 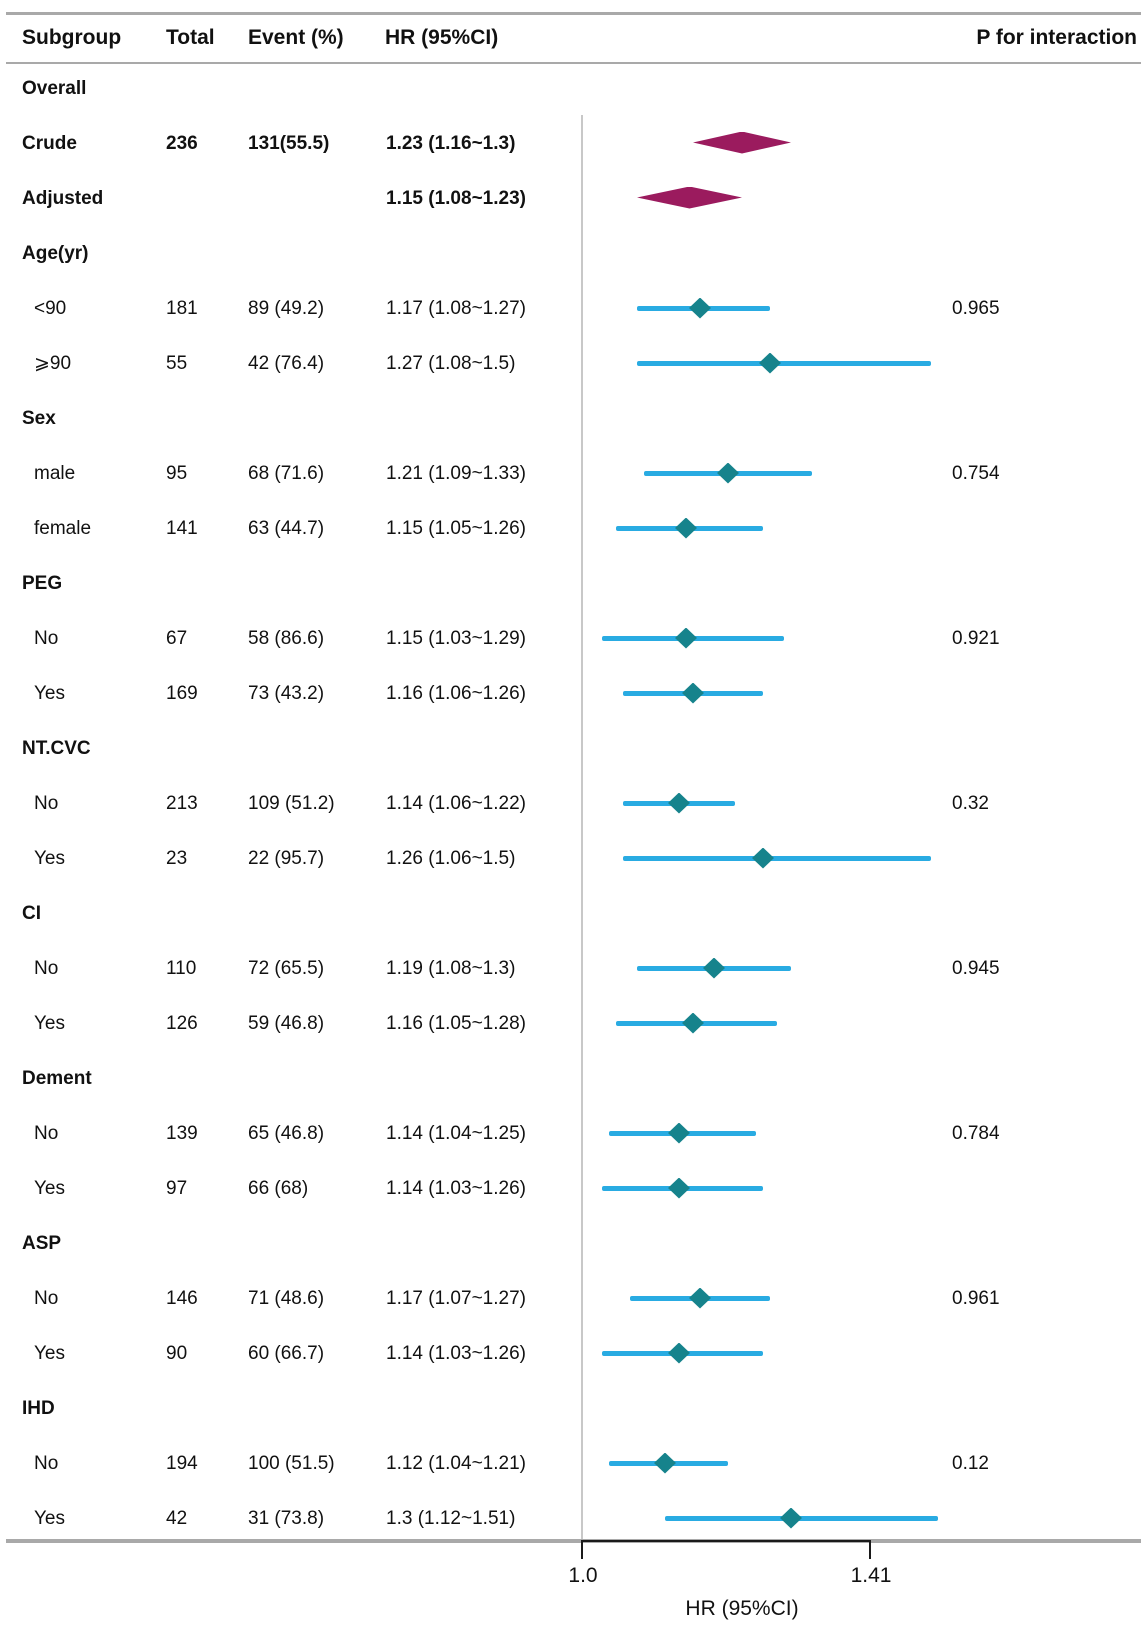 I want to click on x-tick-label-1.41: 1.41, so click(x=871, y=1575).